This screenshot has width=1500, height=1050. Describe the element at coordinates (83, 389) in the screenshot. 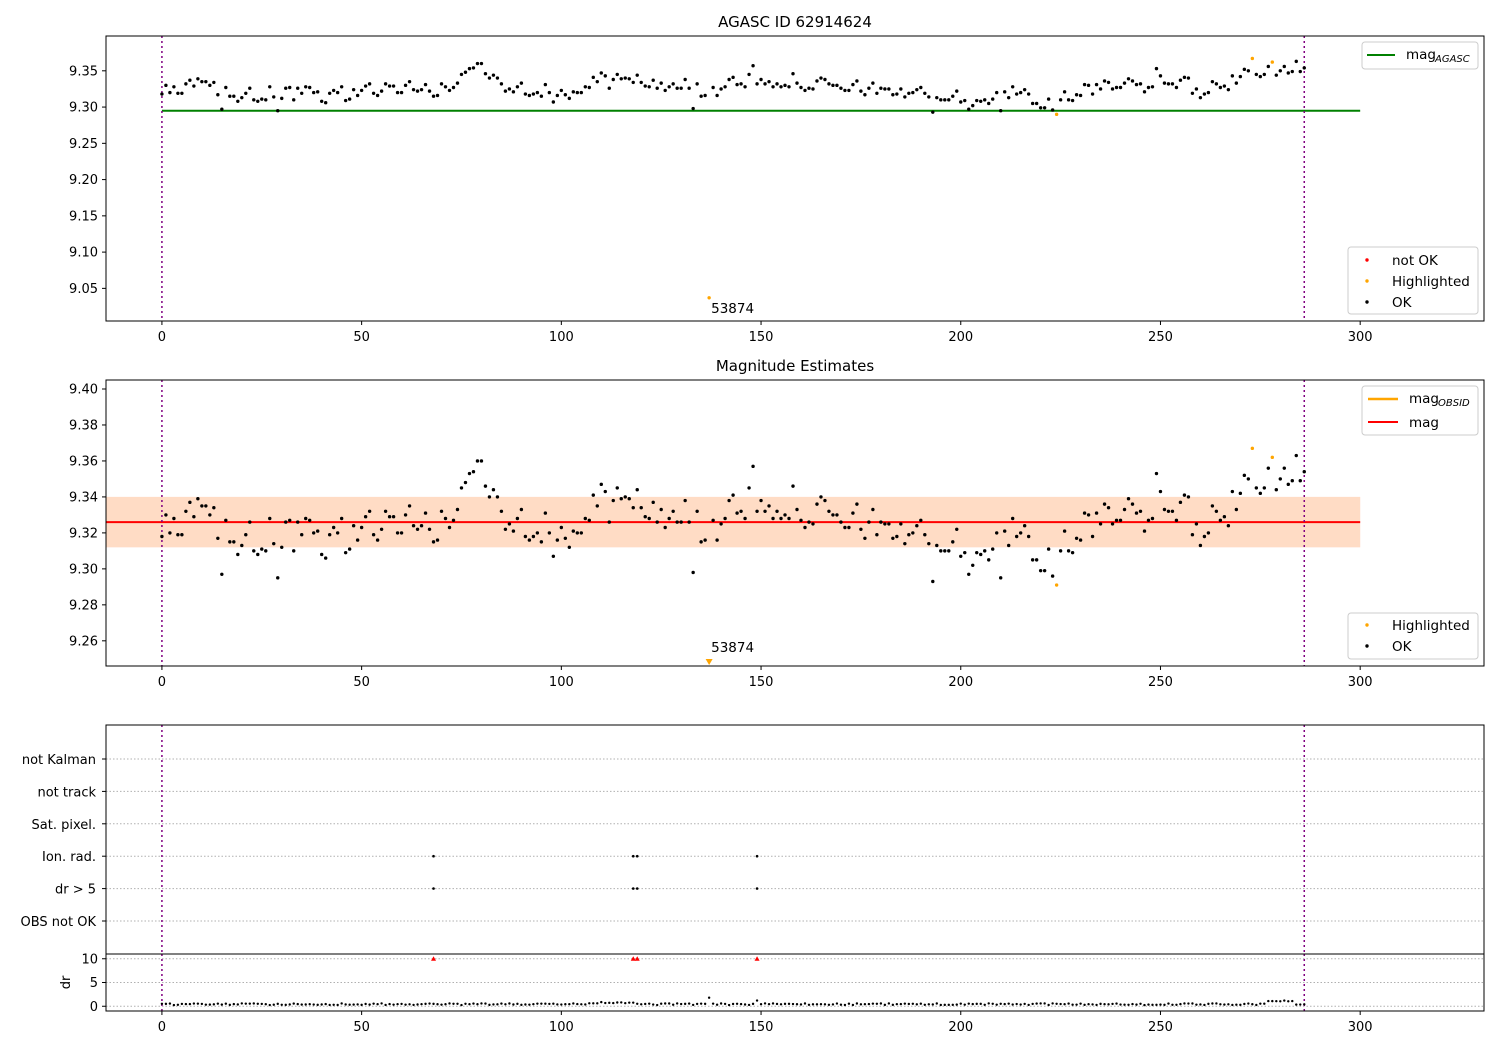

I see `y-tick-label: 9.40` at that location.